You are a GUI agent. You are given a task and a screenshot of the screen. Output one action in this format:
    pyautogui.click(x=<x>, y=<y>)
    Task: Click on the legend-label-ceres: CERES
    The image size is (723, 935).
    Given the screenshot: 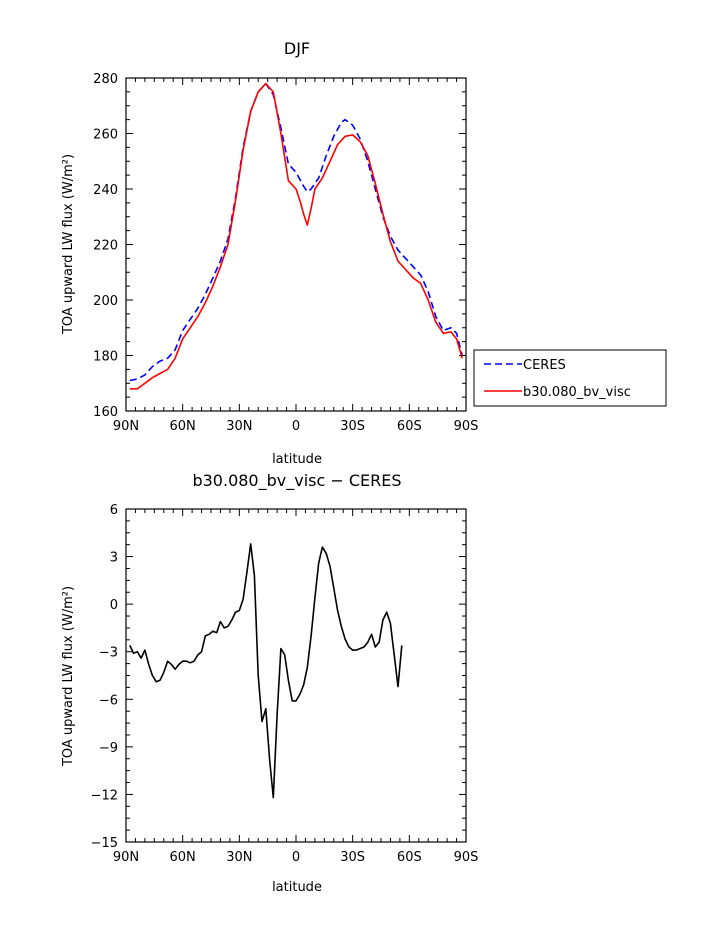 What is the action you would take?
    pyautogui.click(x=544, y=365)
    